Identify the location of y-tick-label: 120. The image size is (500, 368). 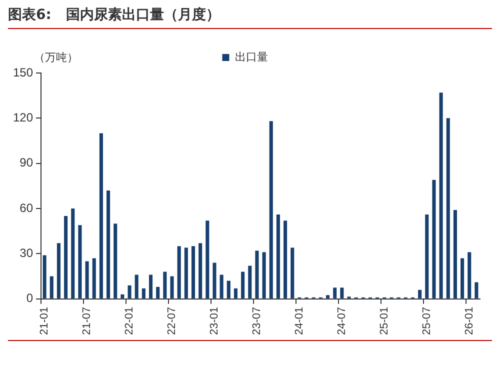
(23, 117).